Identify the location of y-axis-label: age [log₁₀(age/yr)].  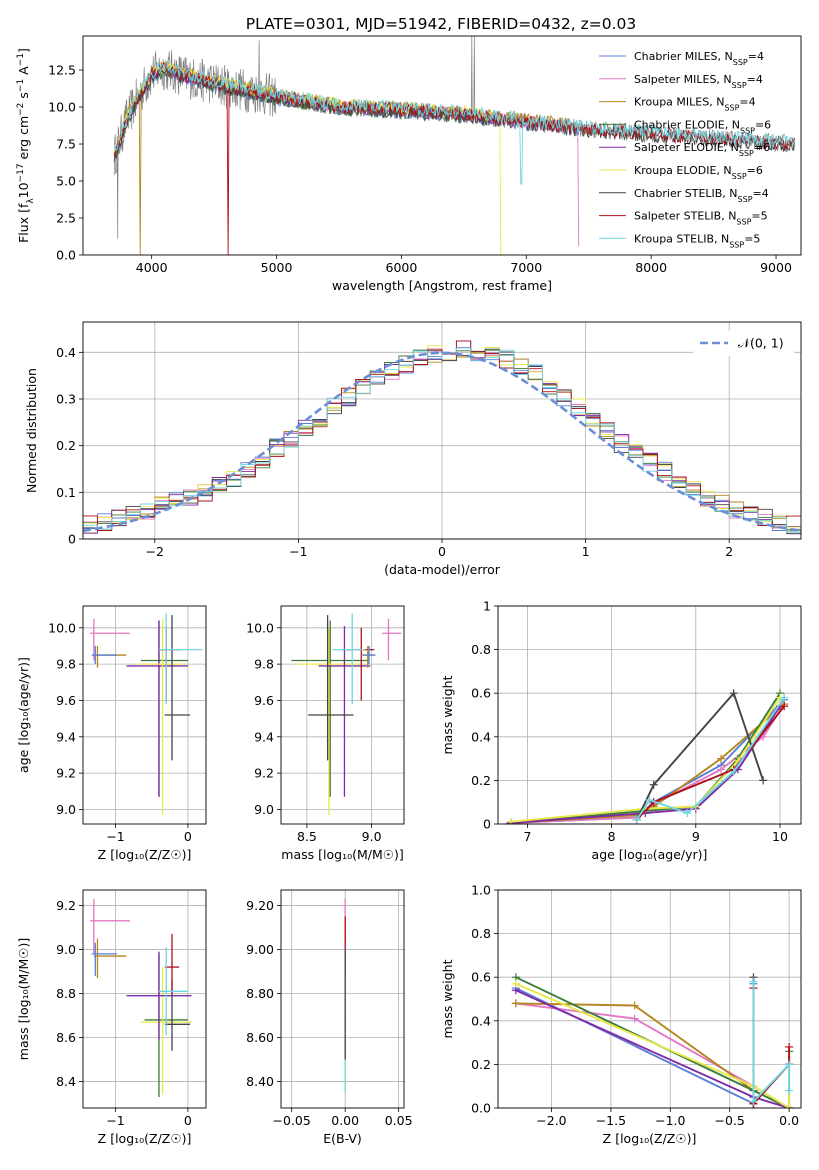
(23, 715).